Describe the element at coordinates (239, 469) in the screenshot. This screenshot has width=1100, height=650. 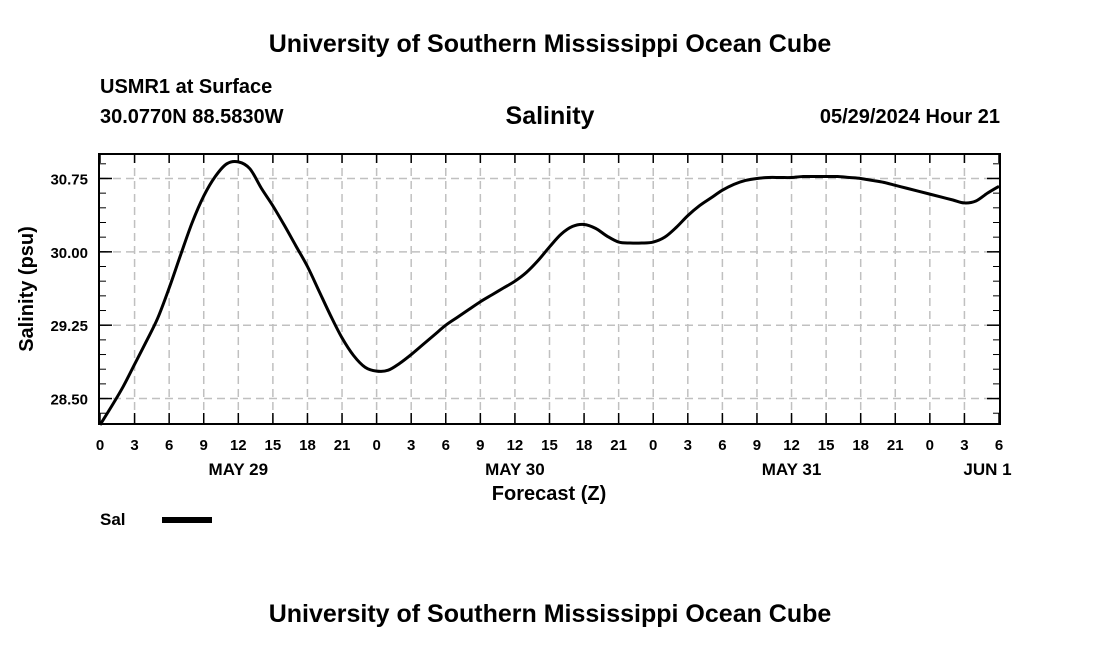
I see `date-label: MAY 29` at that location.